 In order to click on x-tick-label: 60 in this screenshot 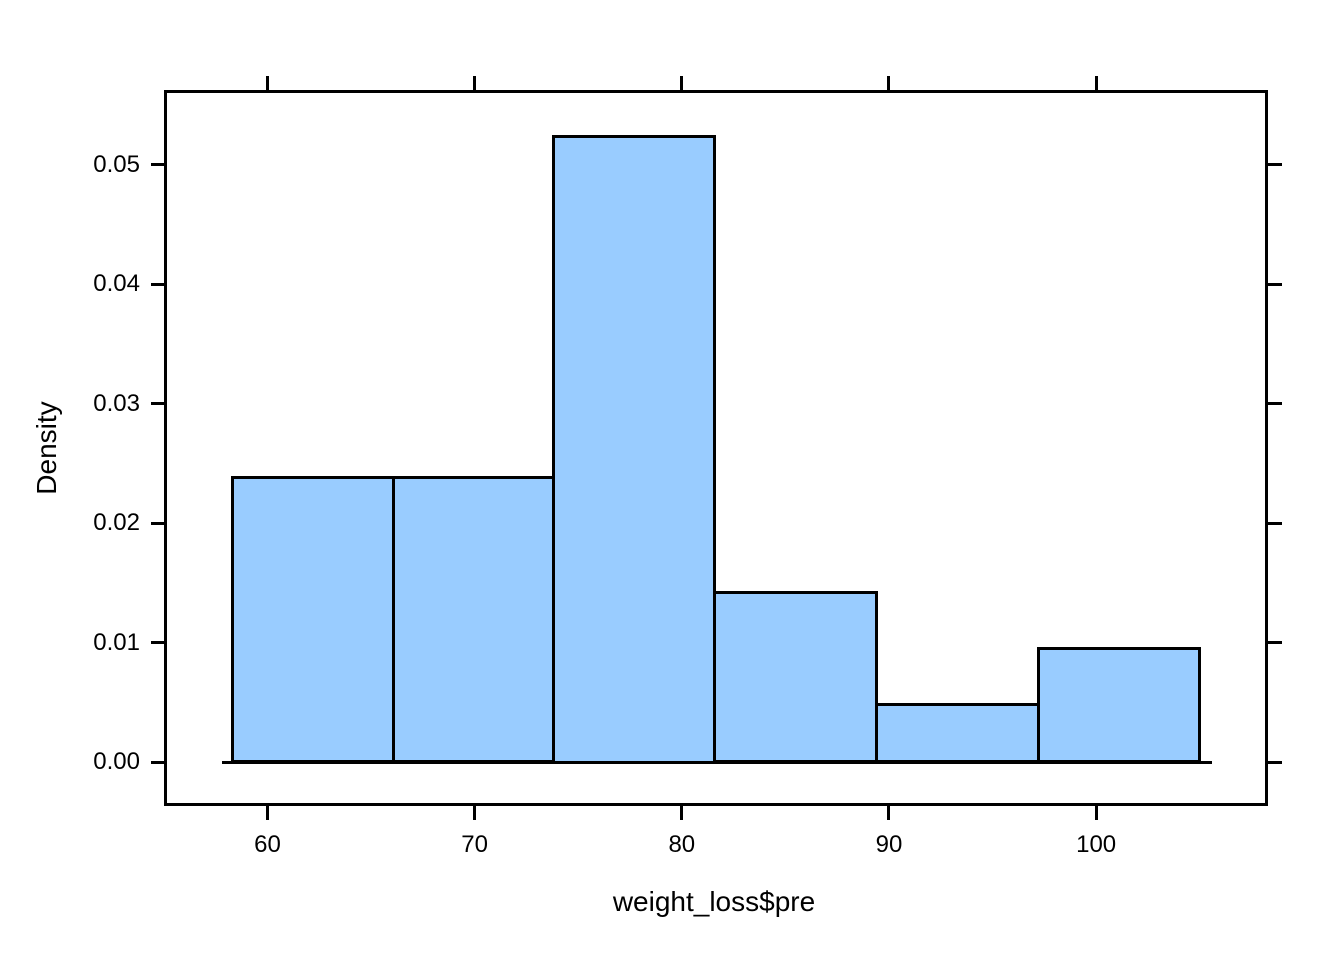, I will do `click(267, 844)`.